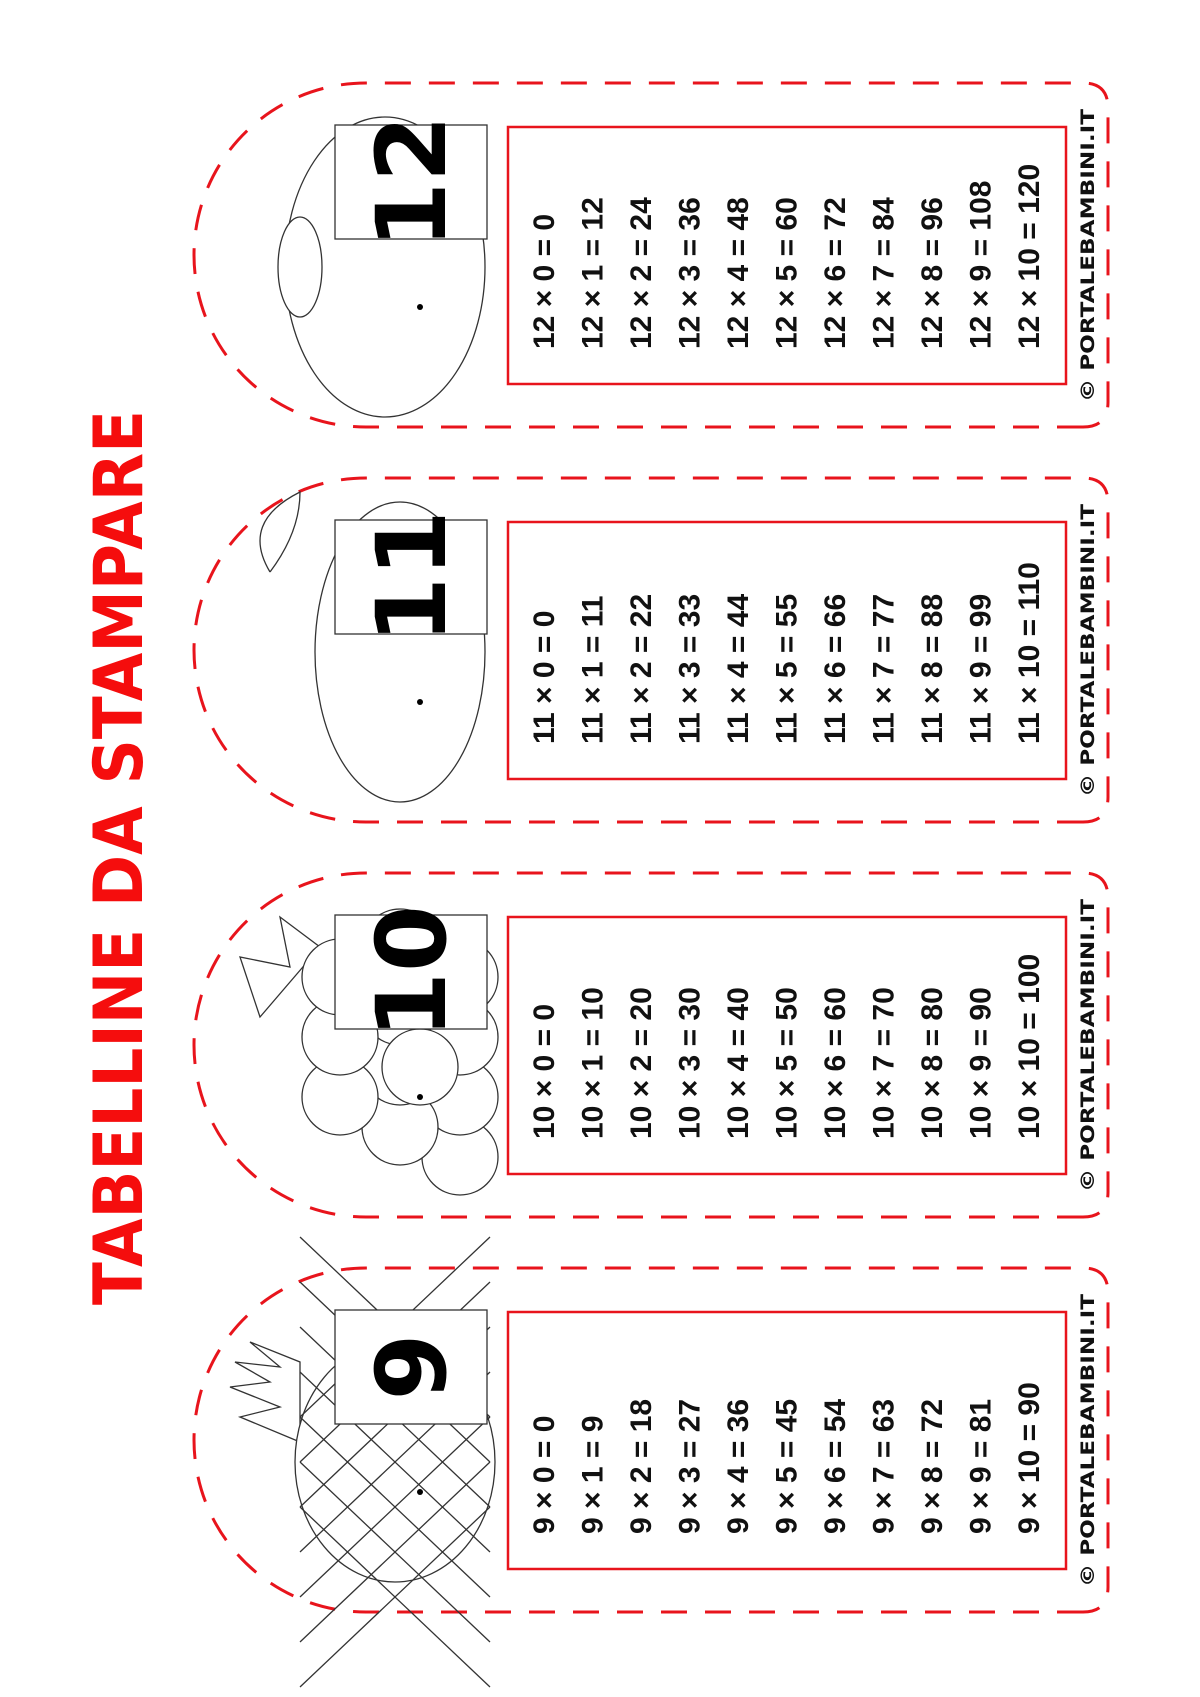 The width and height of the screenshot is (1200, 1697). What do you see at coordinates (884, 1063) in the screenshot?
I see `table-row: 10 × 7 = 70` at bounding box center [884, 1063].